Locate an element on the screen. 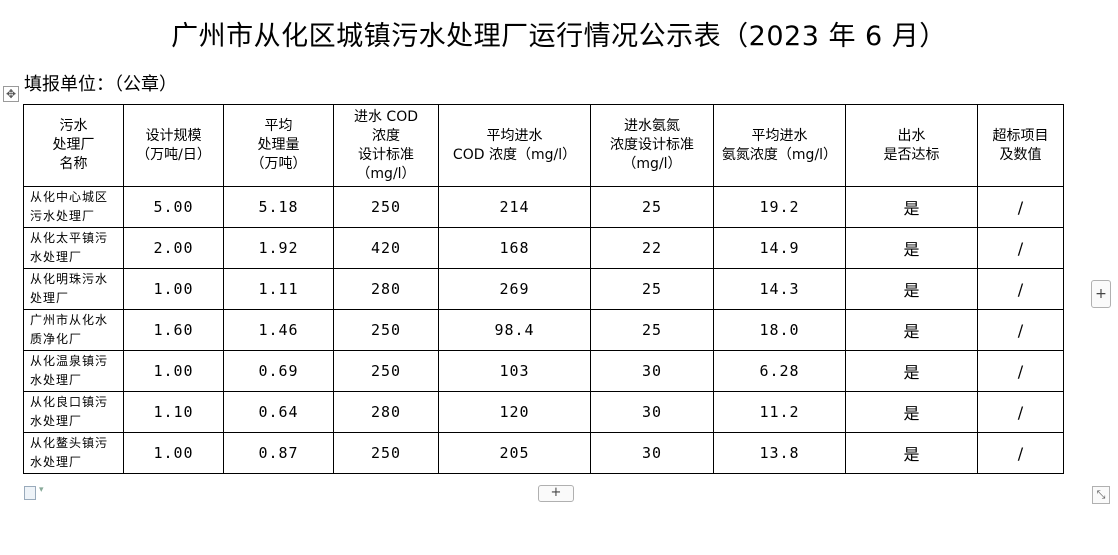  table-row: 从化中心城区污水处理厂 5.00 5.18 250 214 25 19.2 是 / is located at coordinates (543, 207).